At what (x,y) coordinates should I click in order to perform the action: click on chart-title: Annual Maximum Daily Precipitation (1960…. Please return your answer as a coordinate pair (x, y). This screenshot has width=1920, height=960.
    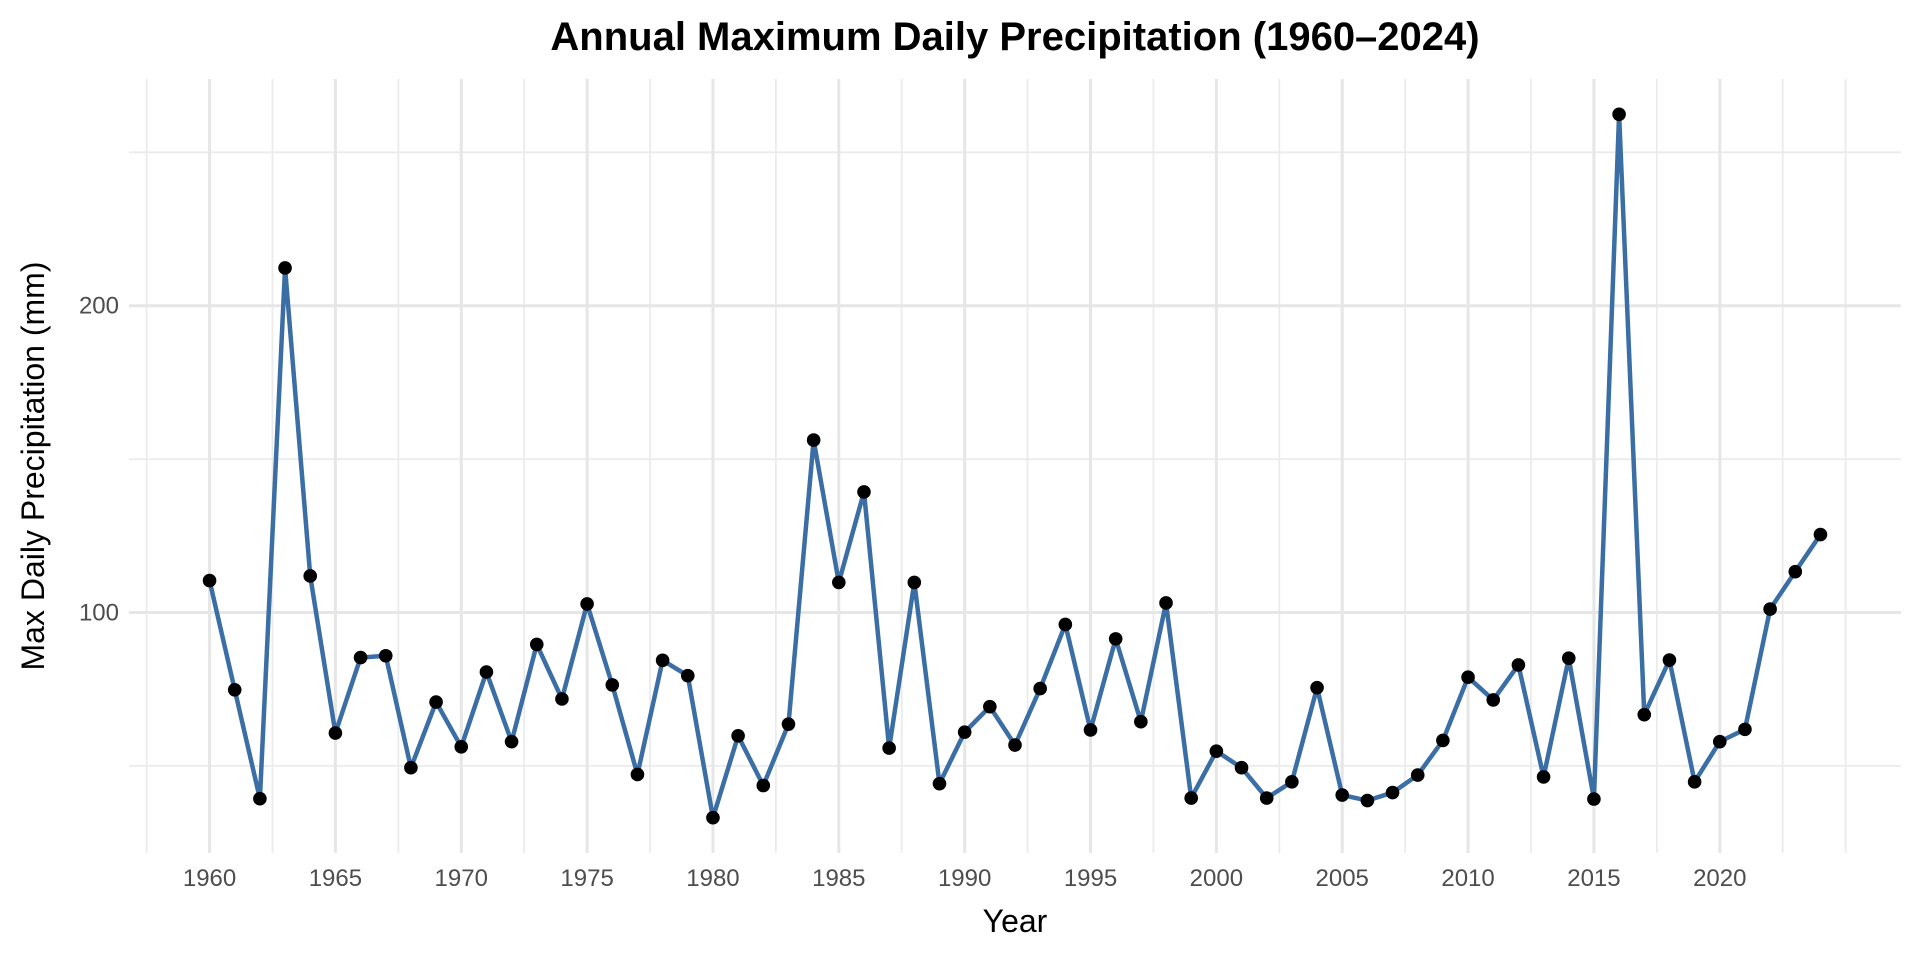
    Looking at the image, I should click on (1014, 37).